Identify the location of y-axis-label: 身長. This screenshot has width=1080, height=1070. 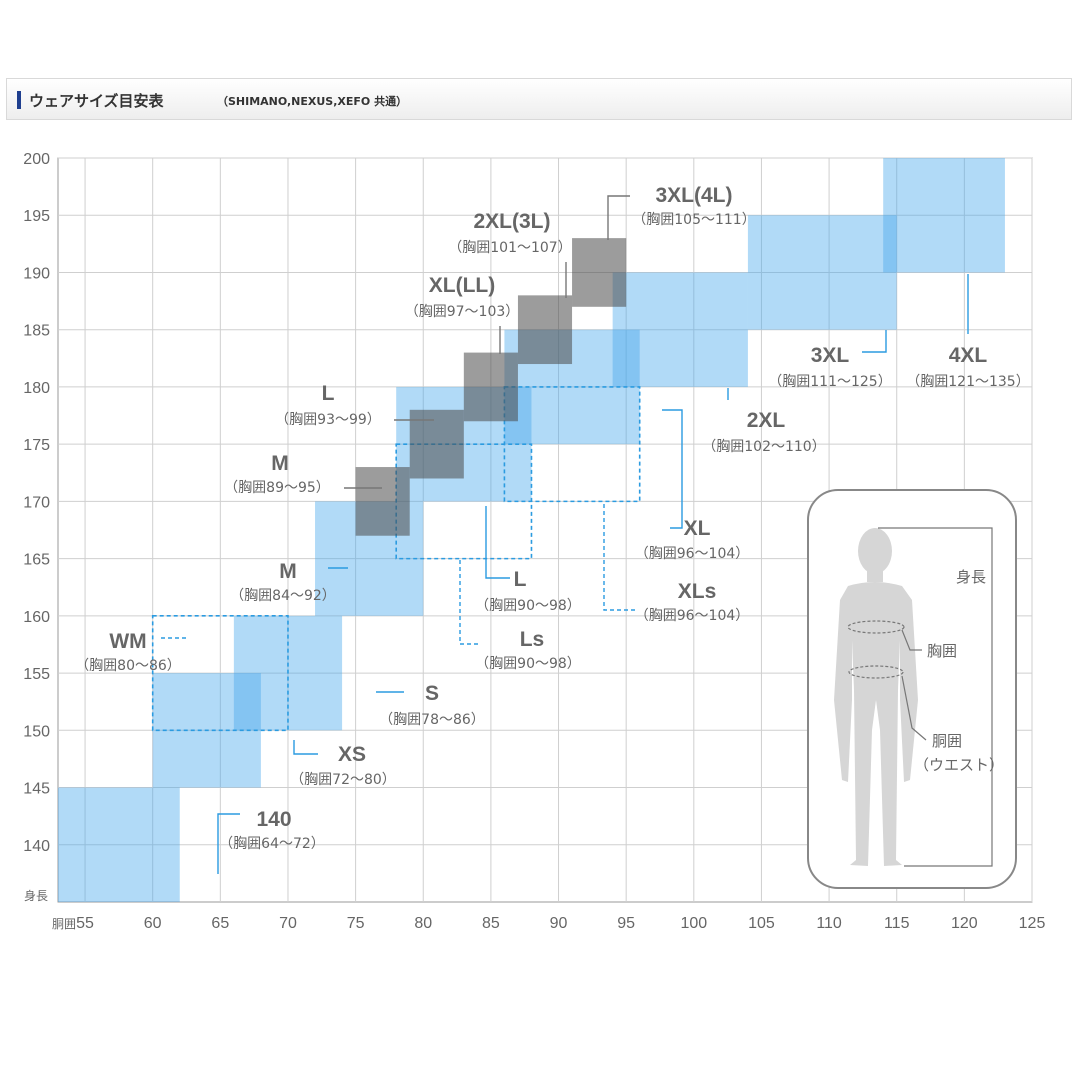
(36, 895).